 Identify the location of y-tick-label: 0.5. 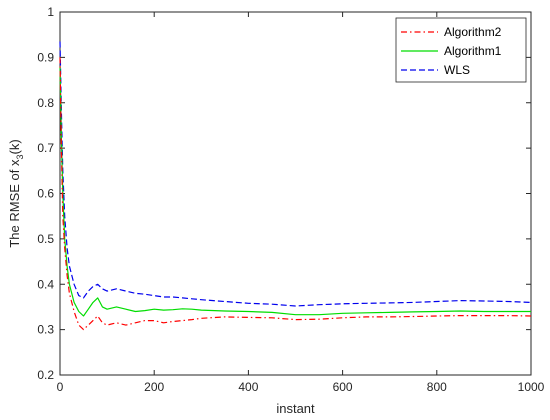
(45, 239).